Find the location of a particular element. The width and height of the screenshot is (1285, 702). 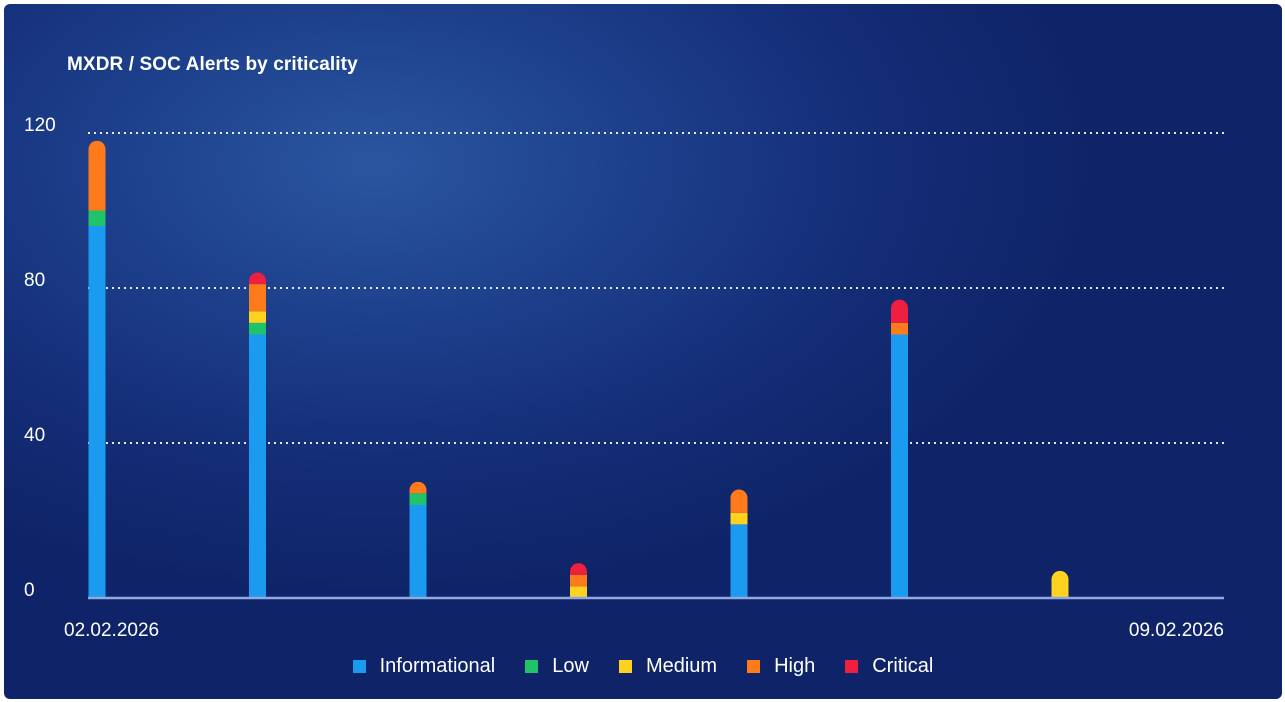

chart-title: MXDR / SOC Alerts by criticality is located at coordinates (212, 64).